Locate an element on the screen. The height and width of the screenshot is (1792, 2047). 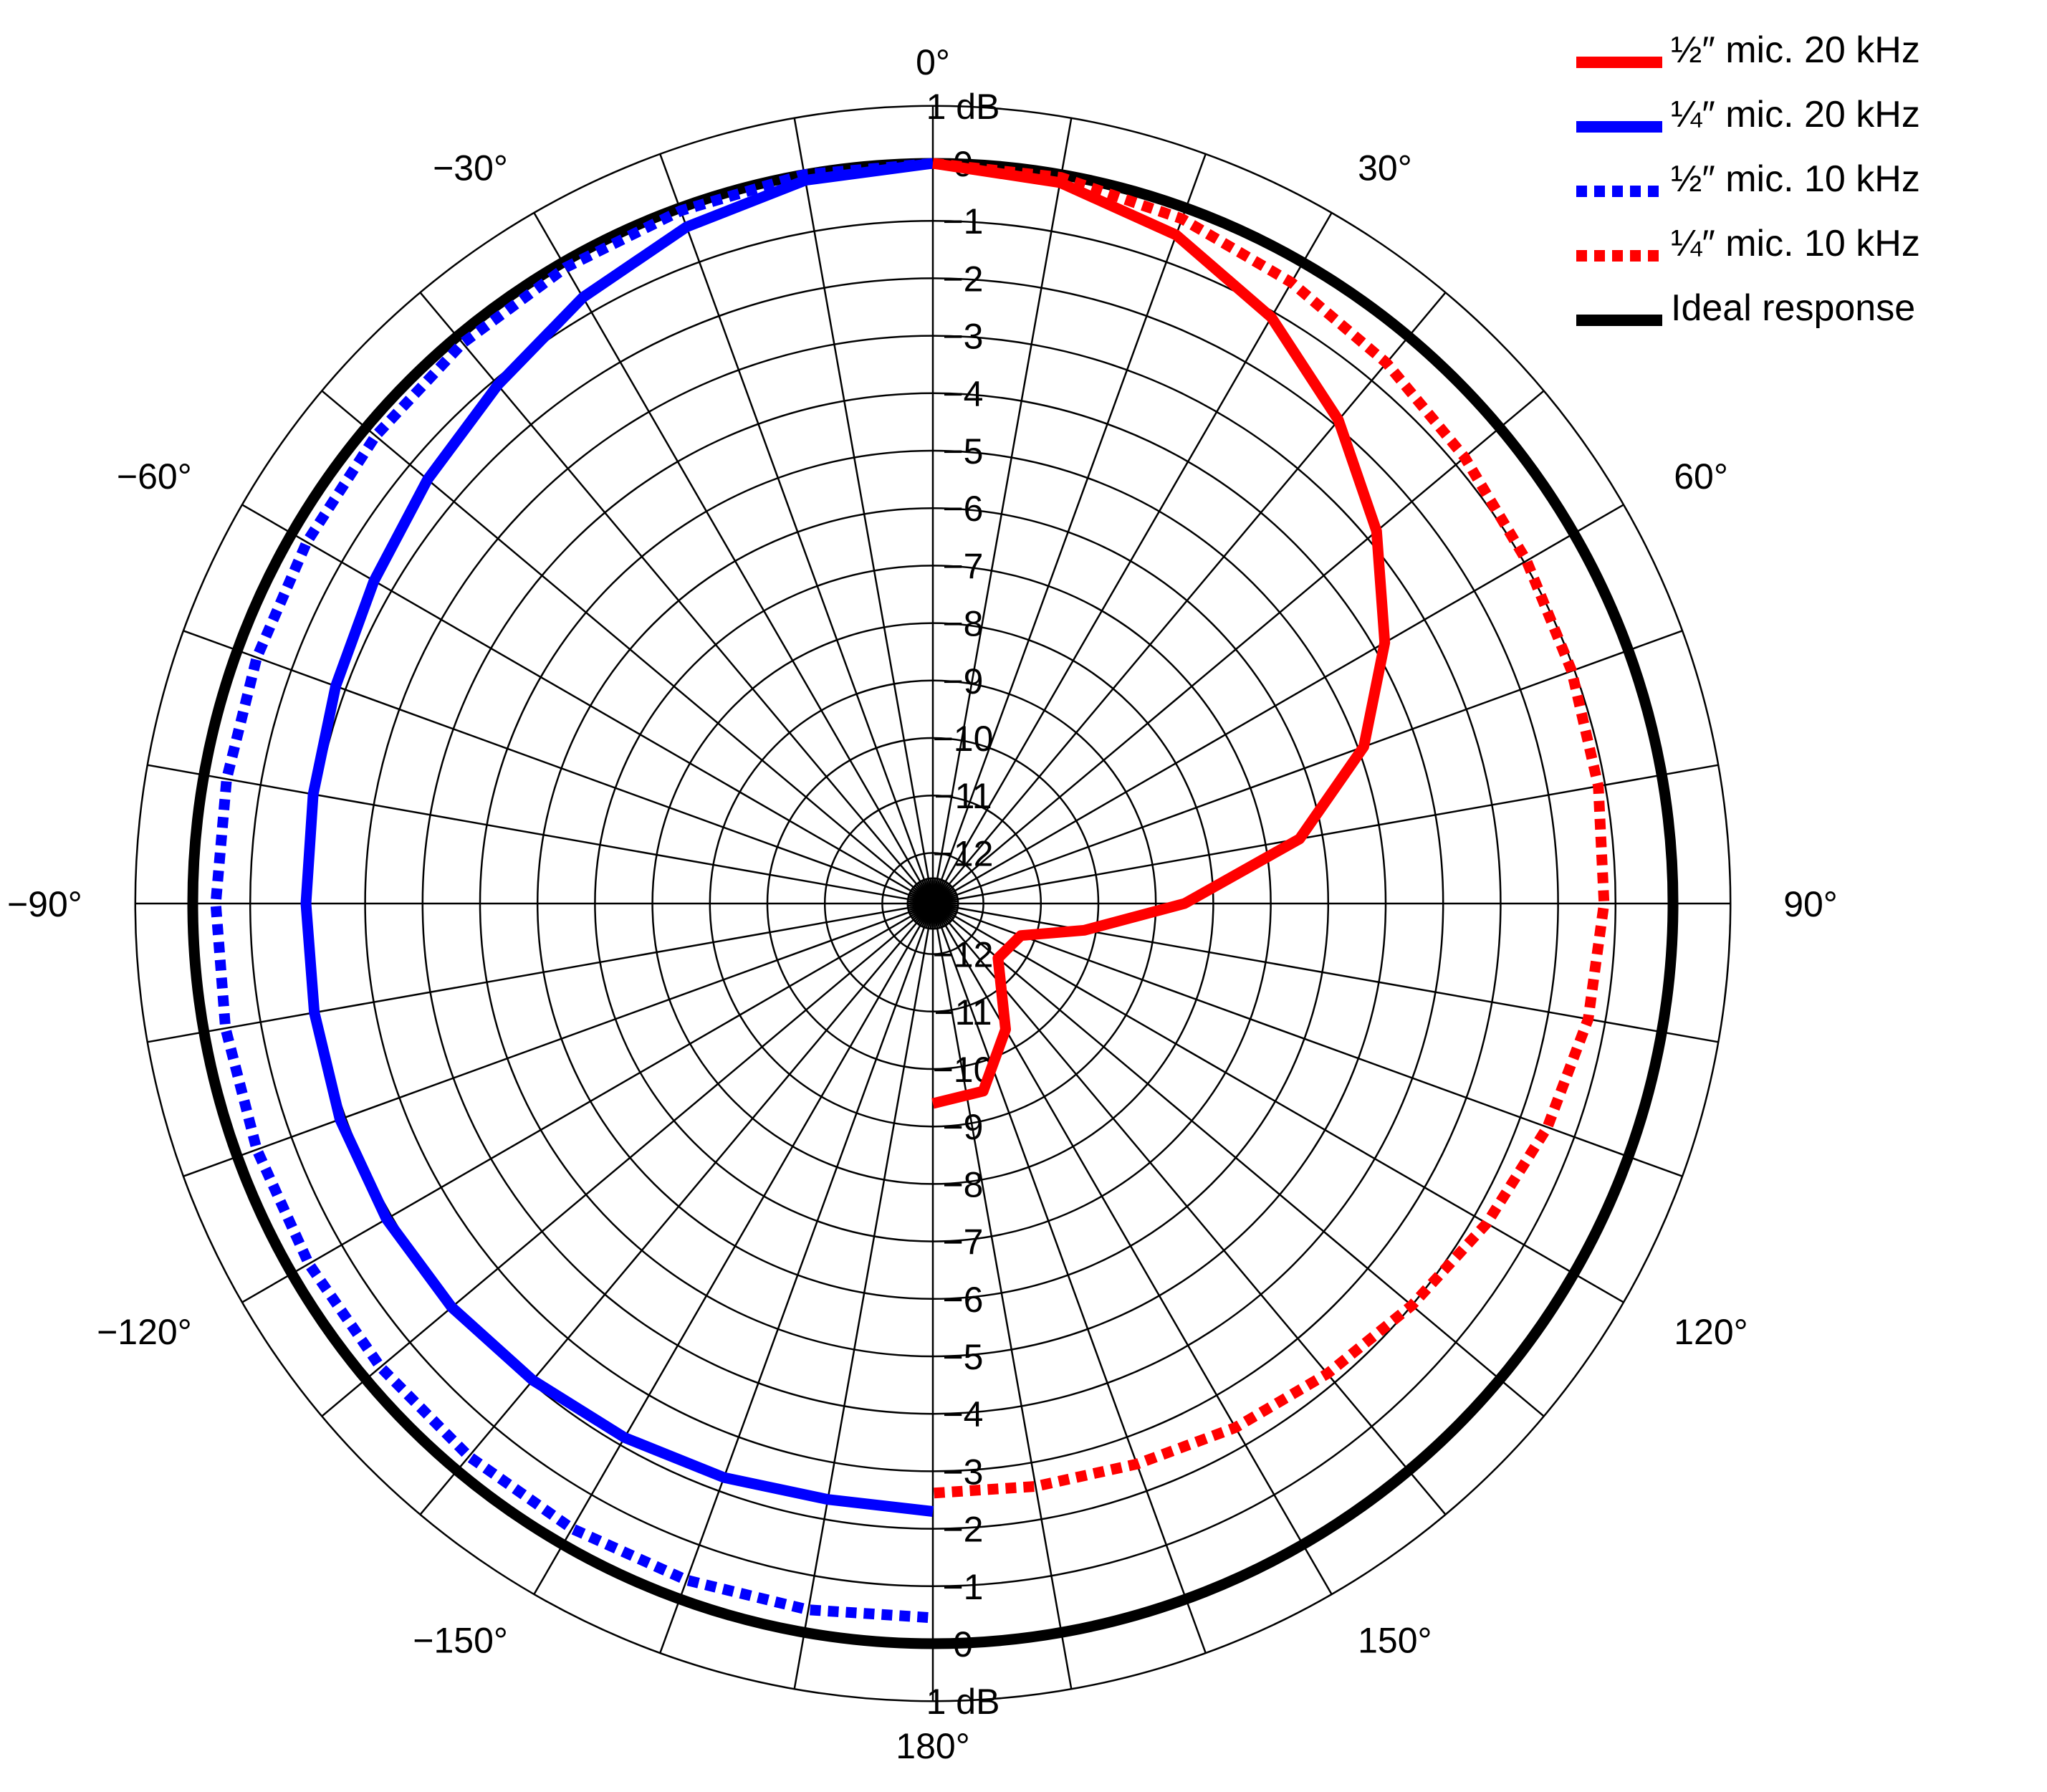
radial-scale-label-bottom: 1 dB is located at coordinates (963, 1702).